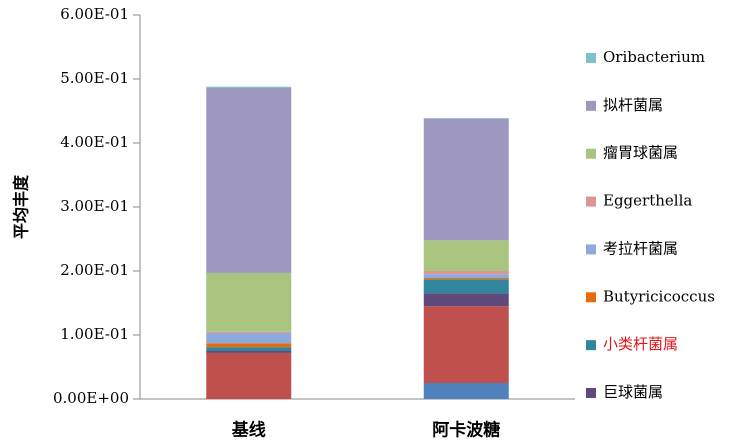 The image size is (754, 448). What do you see at coordinates (659, 296) in the screenshot?
I see `legend-label: Butyricicoccus` at bounding box center [659, 296].